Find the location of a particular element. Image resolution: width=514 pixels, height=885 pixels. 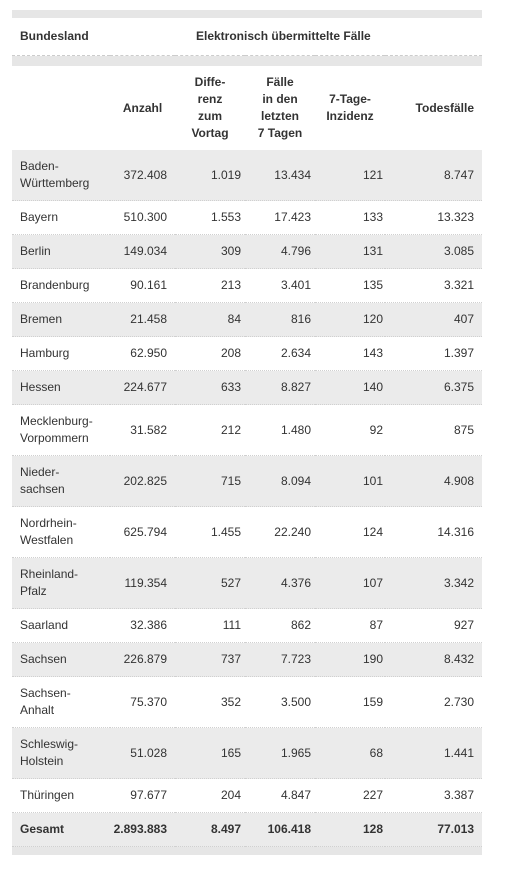

row-label: Hessen is located at coordinates (61, 387).